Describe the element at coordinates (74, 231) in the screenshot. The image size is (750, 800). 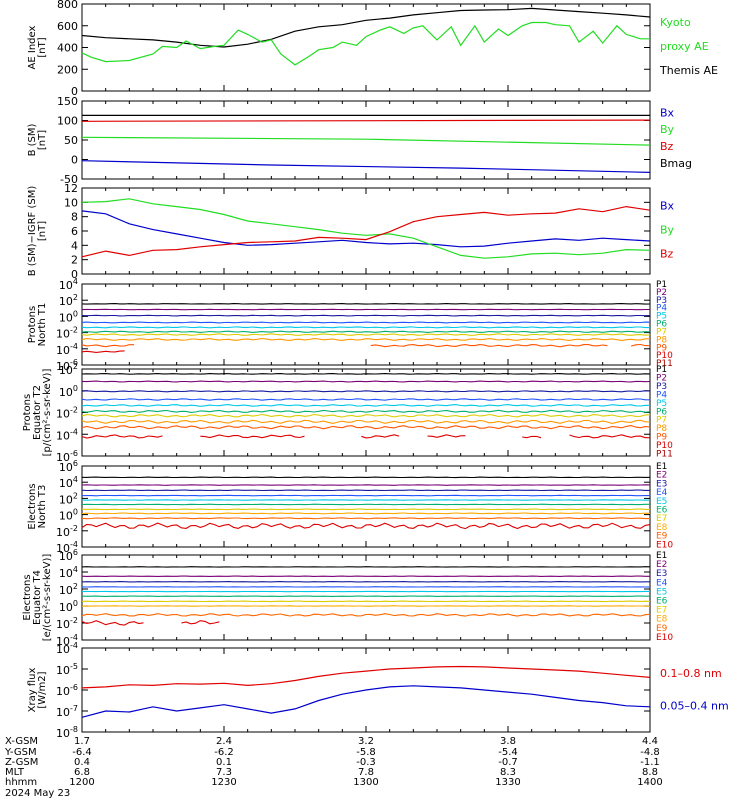
I see `y-tick-label: 6` at that location.